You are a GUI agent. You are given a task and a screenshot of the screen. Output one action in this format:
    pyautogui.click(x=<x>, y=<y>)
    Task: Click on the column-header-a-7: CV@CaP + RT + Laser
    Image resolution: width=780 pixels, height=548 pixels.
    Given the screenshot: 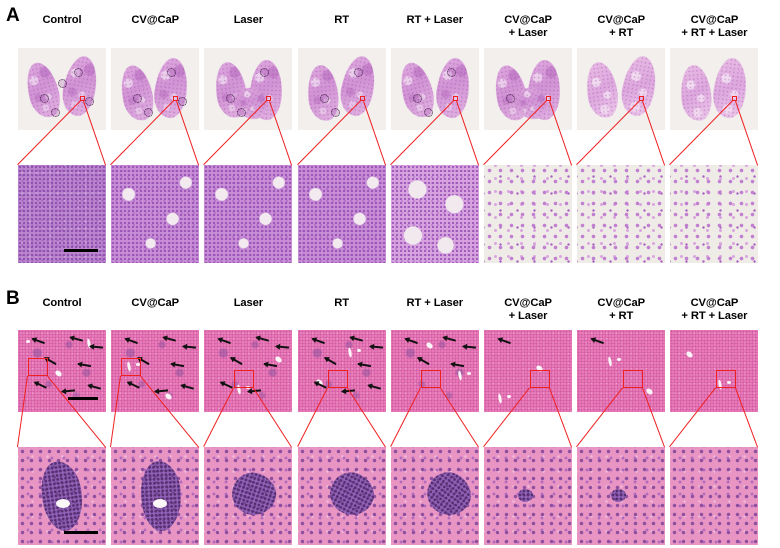 What is the action you would take?
    pyautogui.click(x=714, y=27)
    